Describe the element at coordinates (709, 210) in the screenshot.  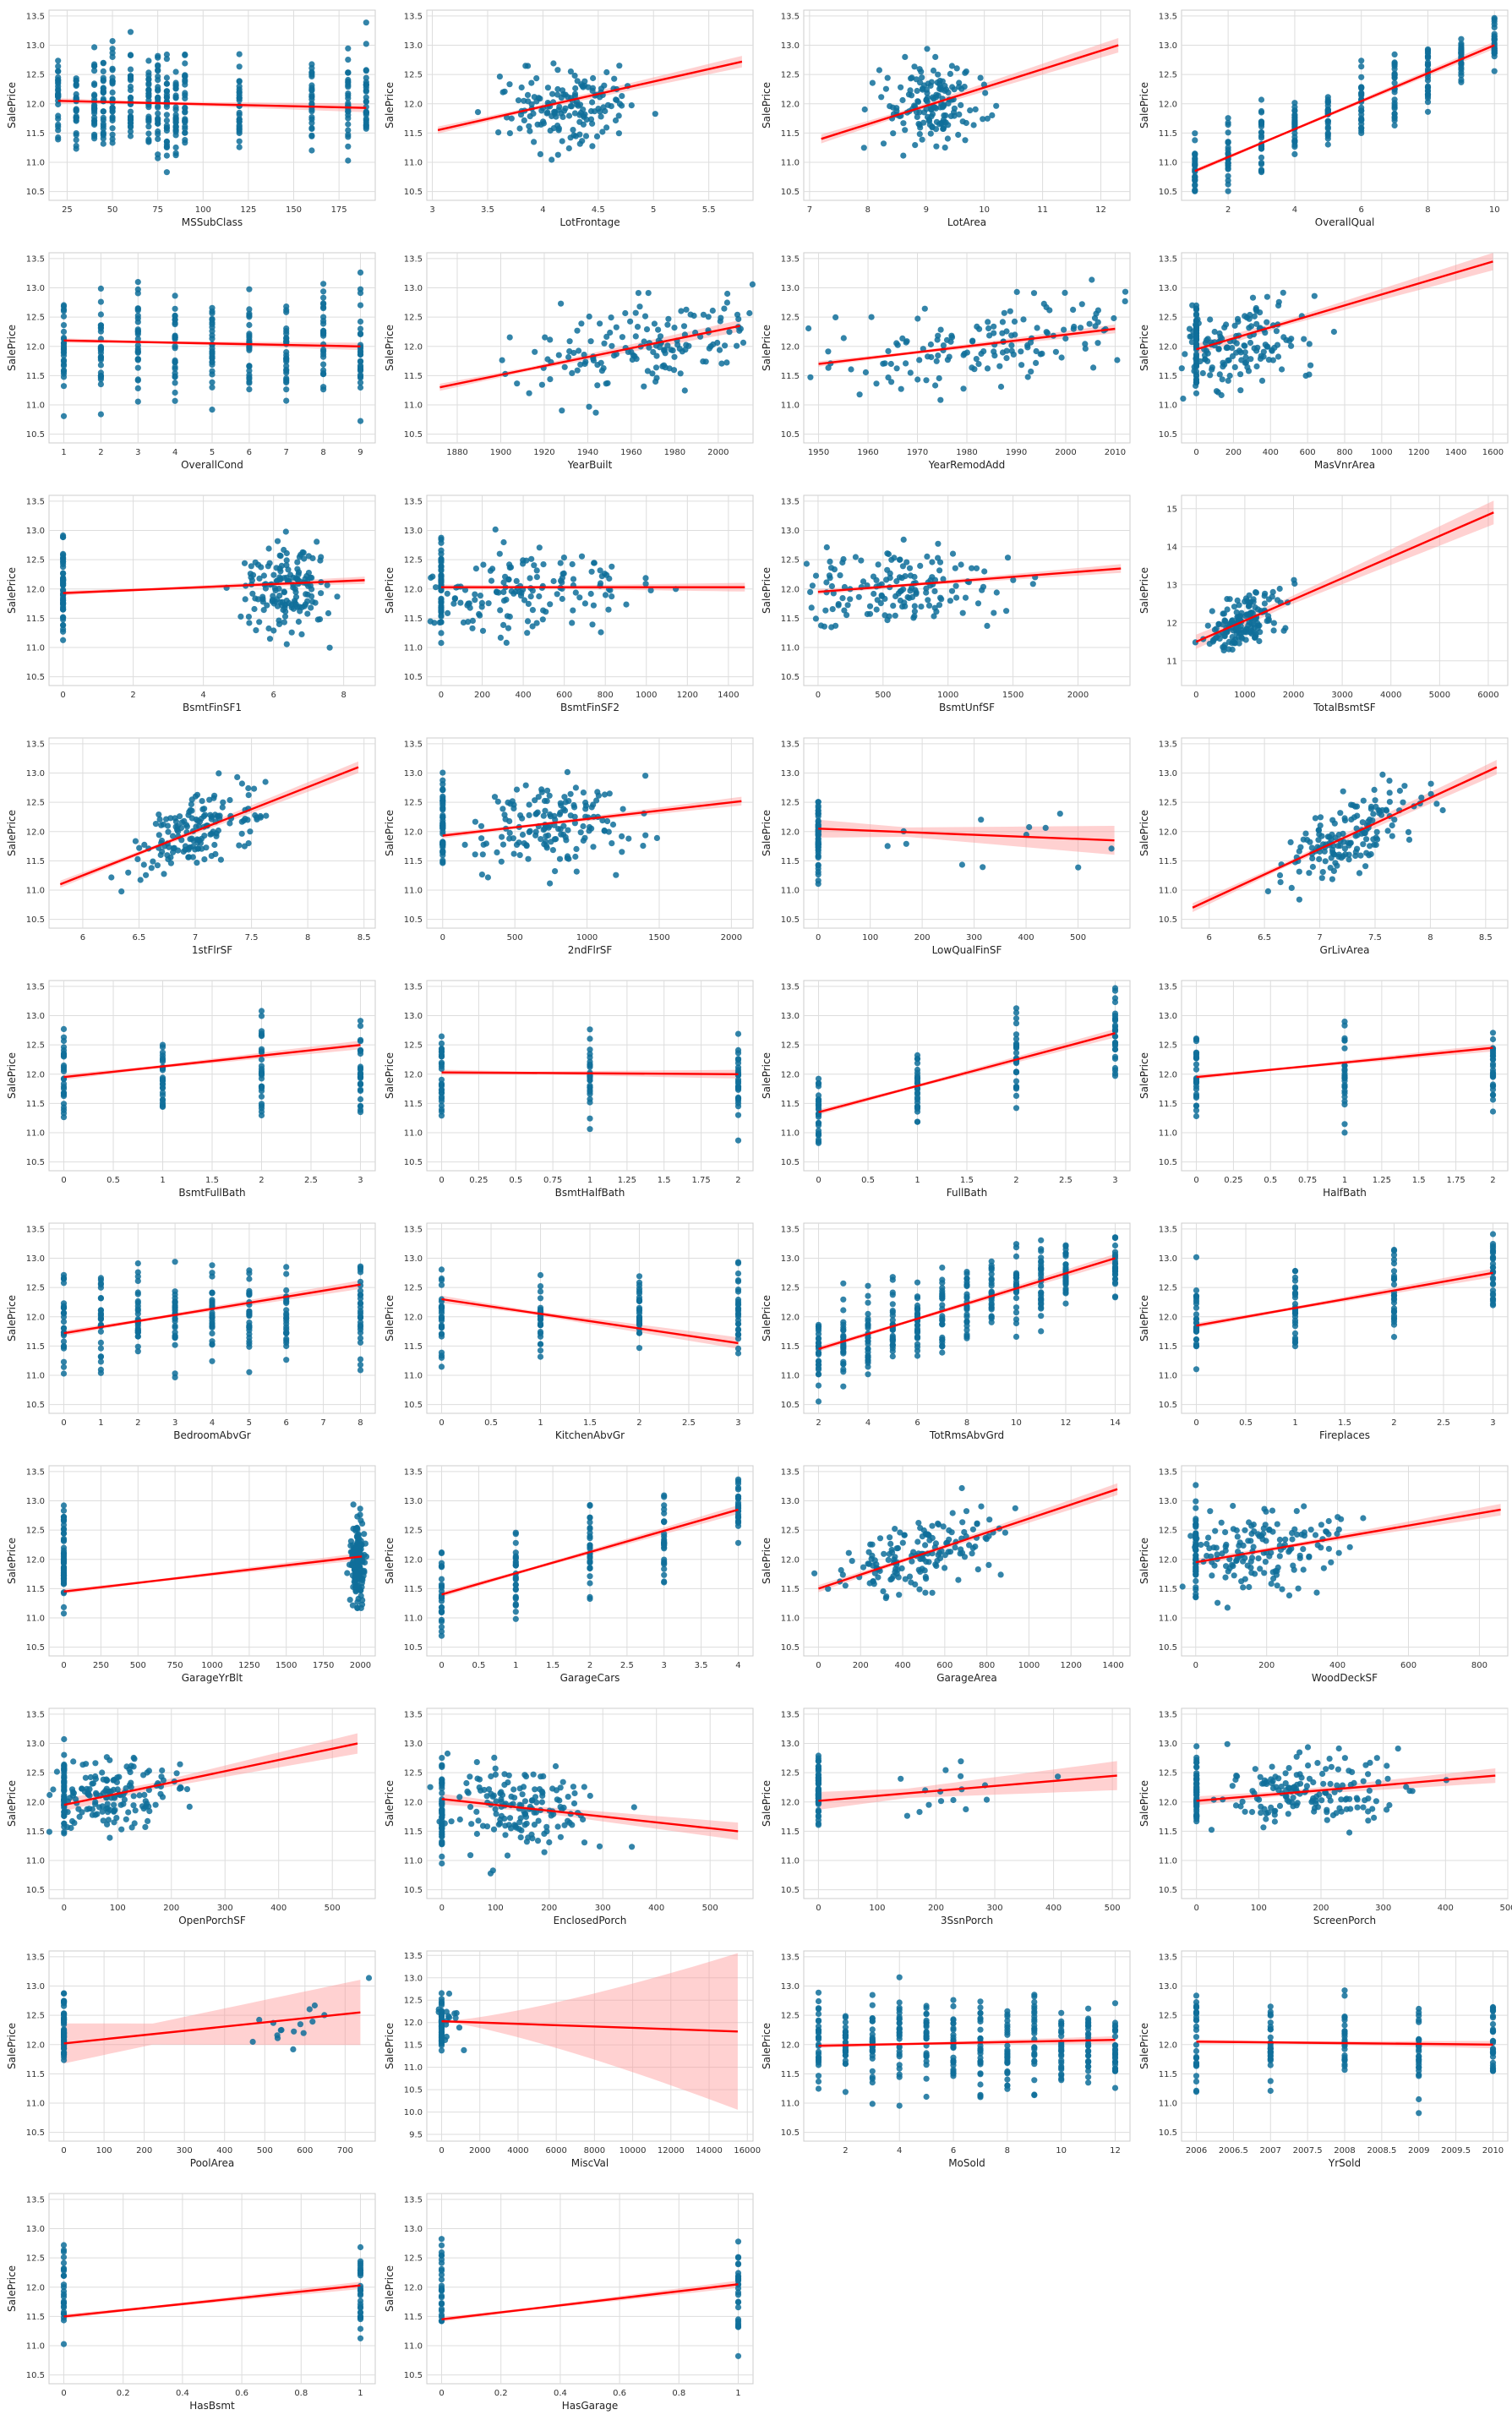
I see `x-tick-label: 5.5` at that location.